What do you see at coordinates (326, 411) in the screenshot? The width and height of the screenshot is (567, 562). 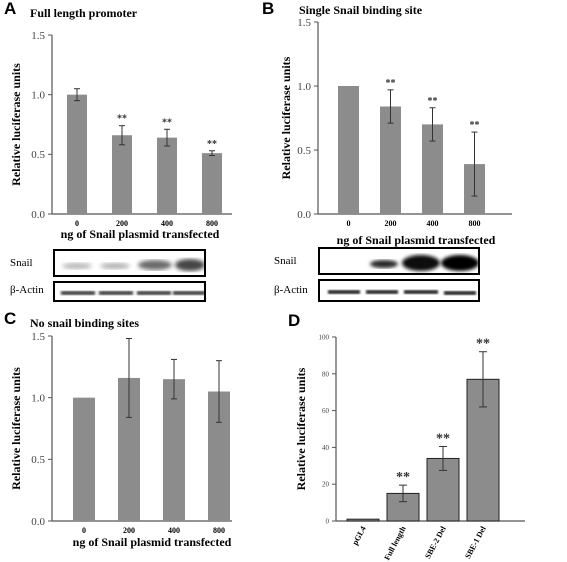 I see `y-tick-label: 60` at bounding box center [326, 411].